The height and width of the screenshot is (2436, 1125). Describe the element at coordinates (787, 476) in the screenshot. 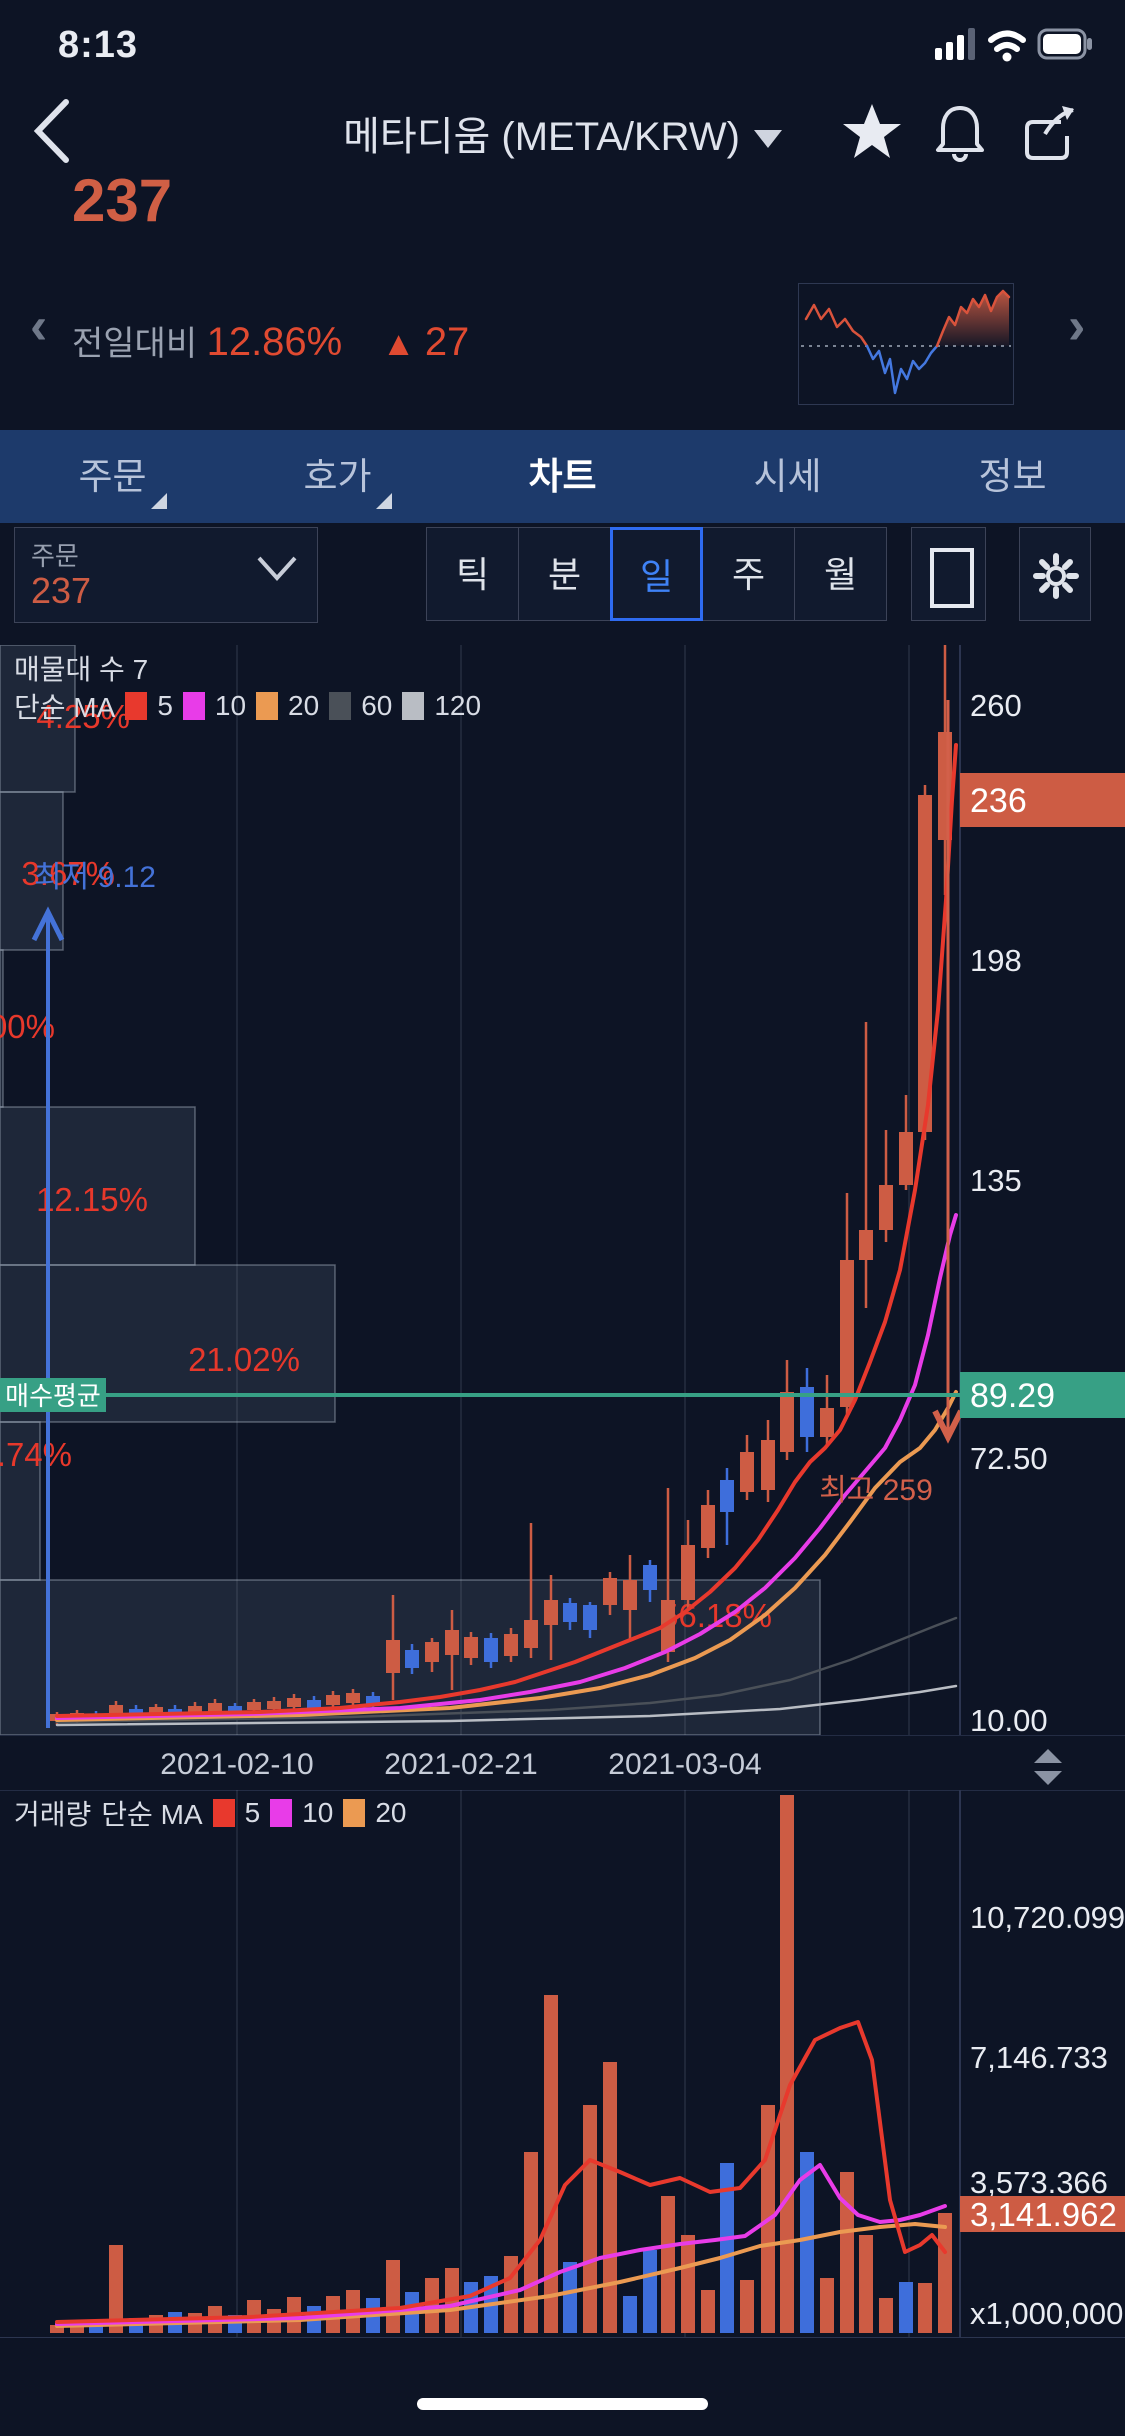

I see `tab-quotes: 시세` at that location.